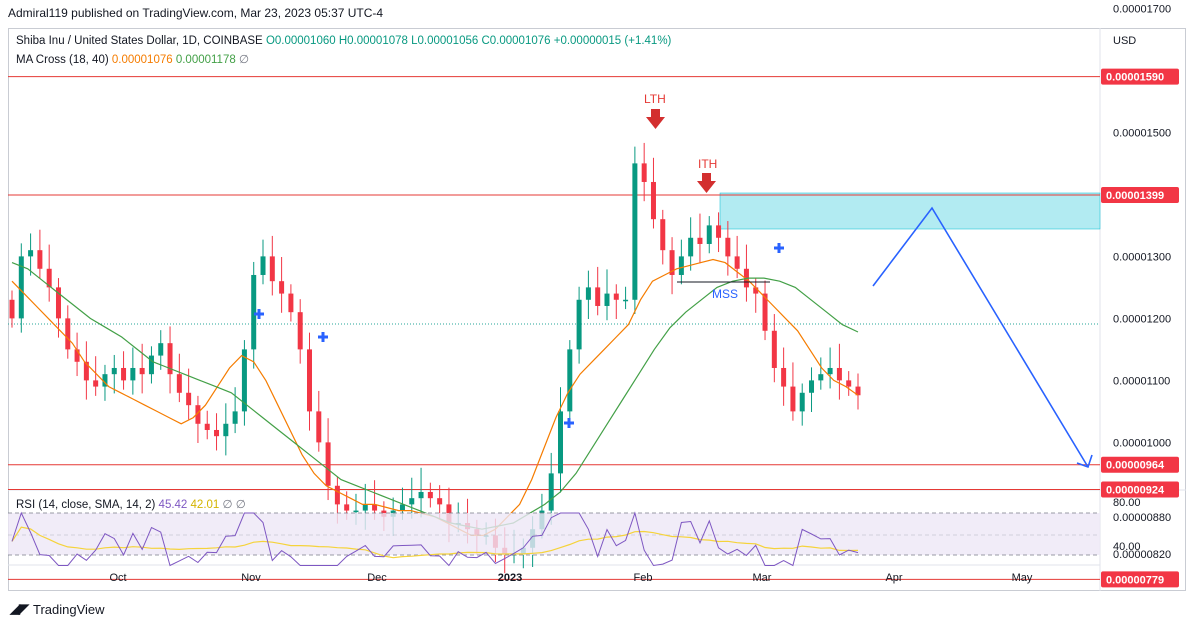  Describe the element at coordinates (980, 337) in the screenshot. I see `projection-path` at that location.